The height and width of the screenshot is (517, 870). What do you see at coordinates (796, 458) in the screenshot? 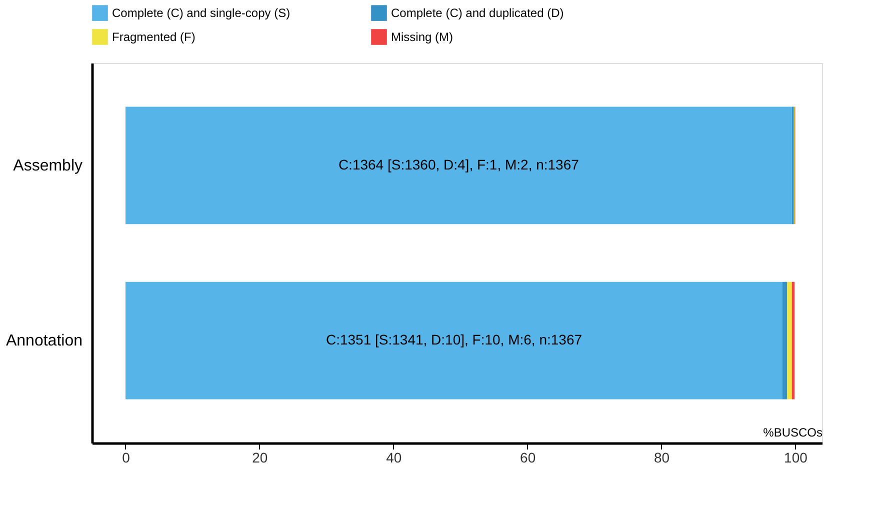
I see `x-tick-label: 100` at bounding box center [796, 458].